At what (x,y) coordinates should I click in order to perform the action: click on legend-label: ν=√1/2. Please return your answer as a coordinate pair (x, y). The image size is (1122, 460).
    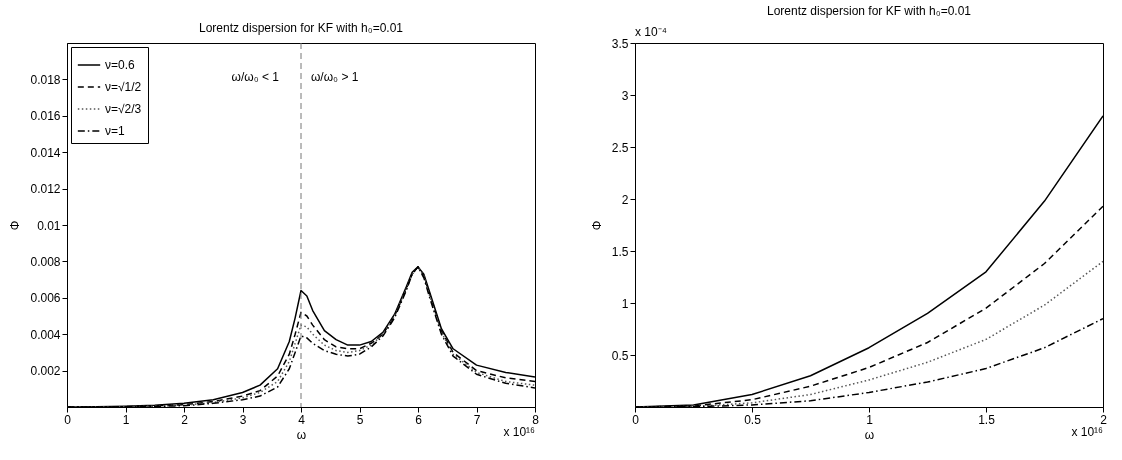
    Looking at the image, I should click on (123, 87).